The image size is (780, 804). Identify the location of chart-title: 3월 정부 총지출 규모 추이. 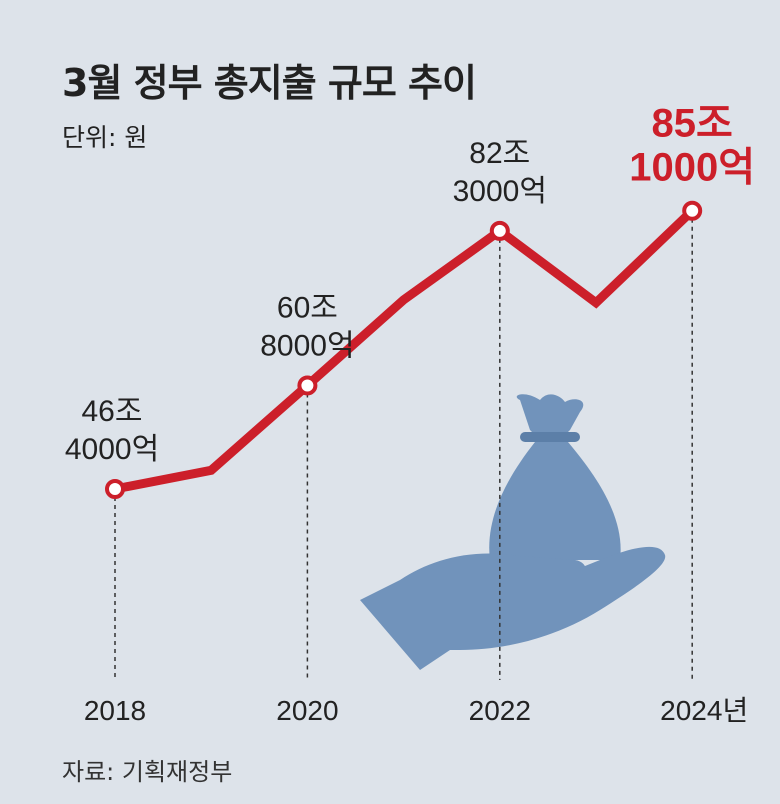
(269, 83).